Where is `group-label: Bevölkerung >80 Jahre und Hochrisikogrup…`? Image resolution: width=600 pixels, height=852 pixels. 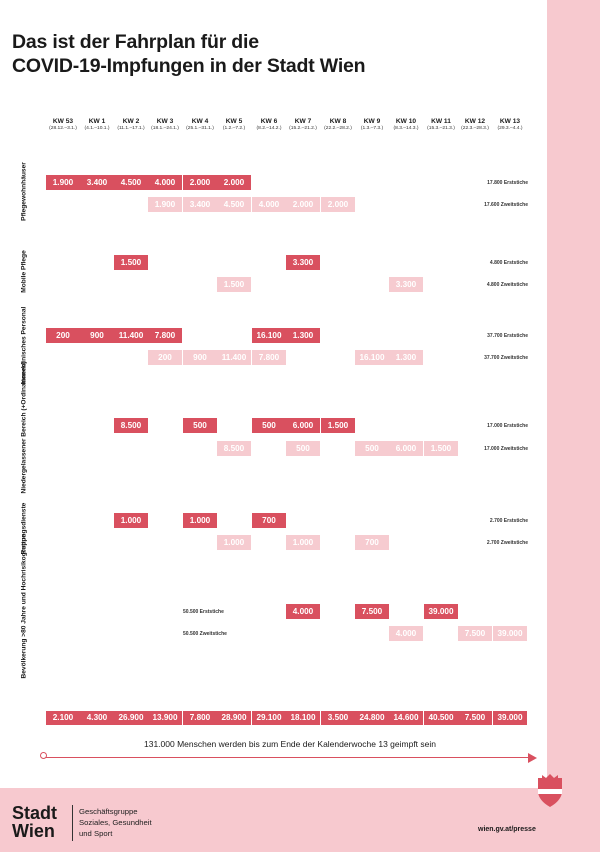
group-label: Bevölkerung >80 Jahre und Hochrisikogrup… is located at coordinates (24, 606).